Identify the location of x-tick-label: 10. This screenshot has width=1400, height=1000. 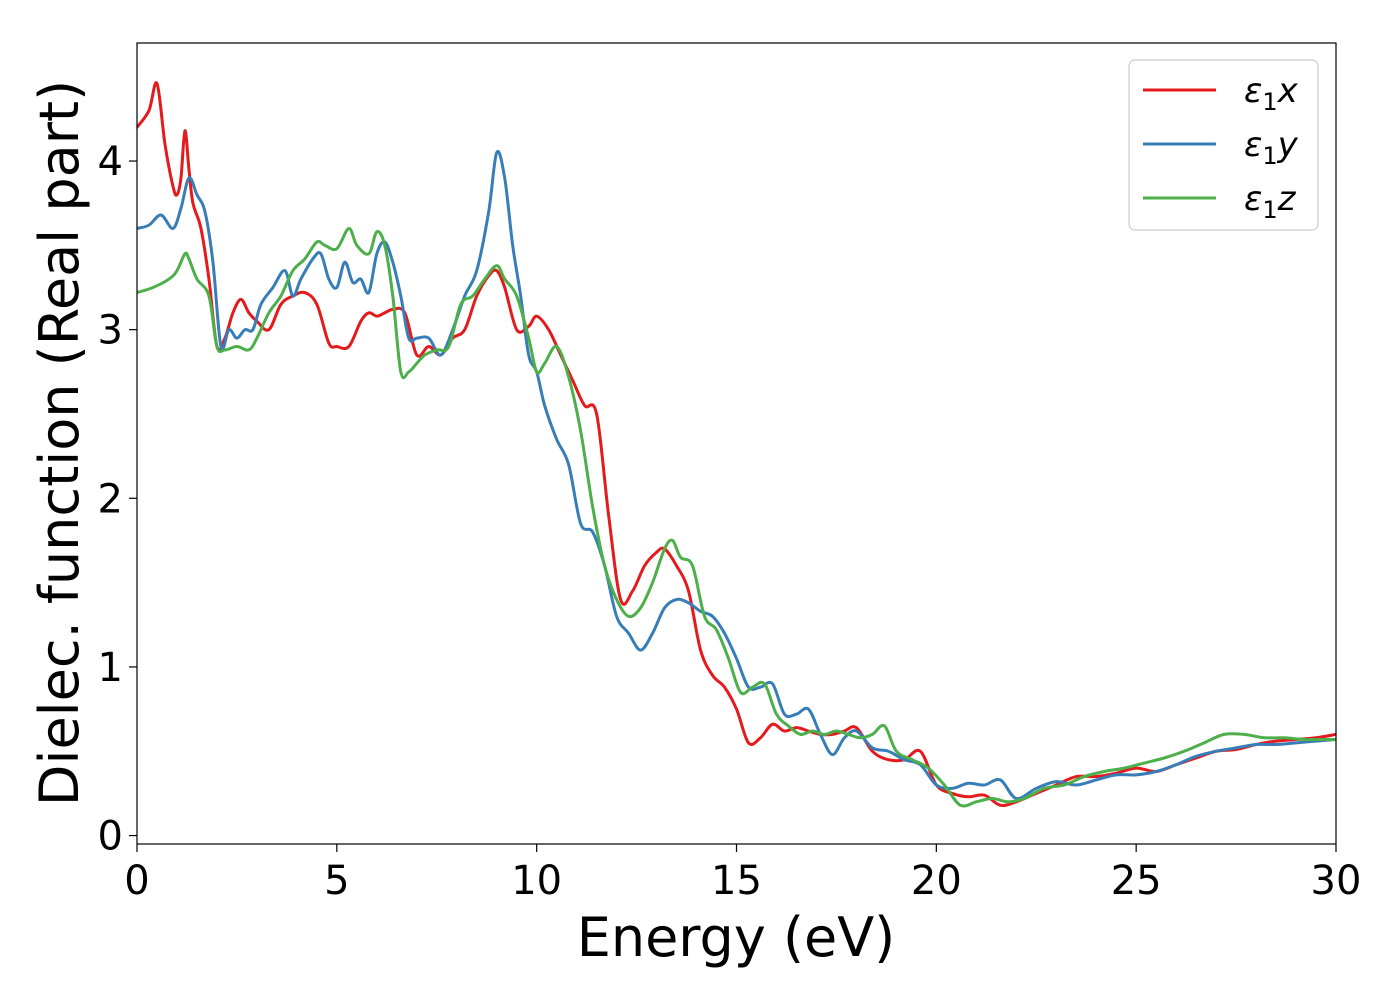
(536, 881).